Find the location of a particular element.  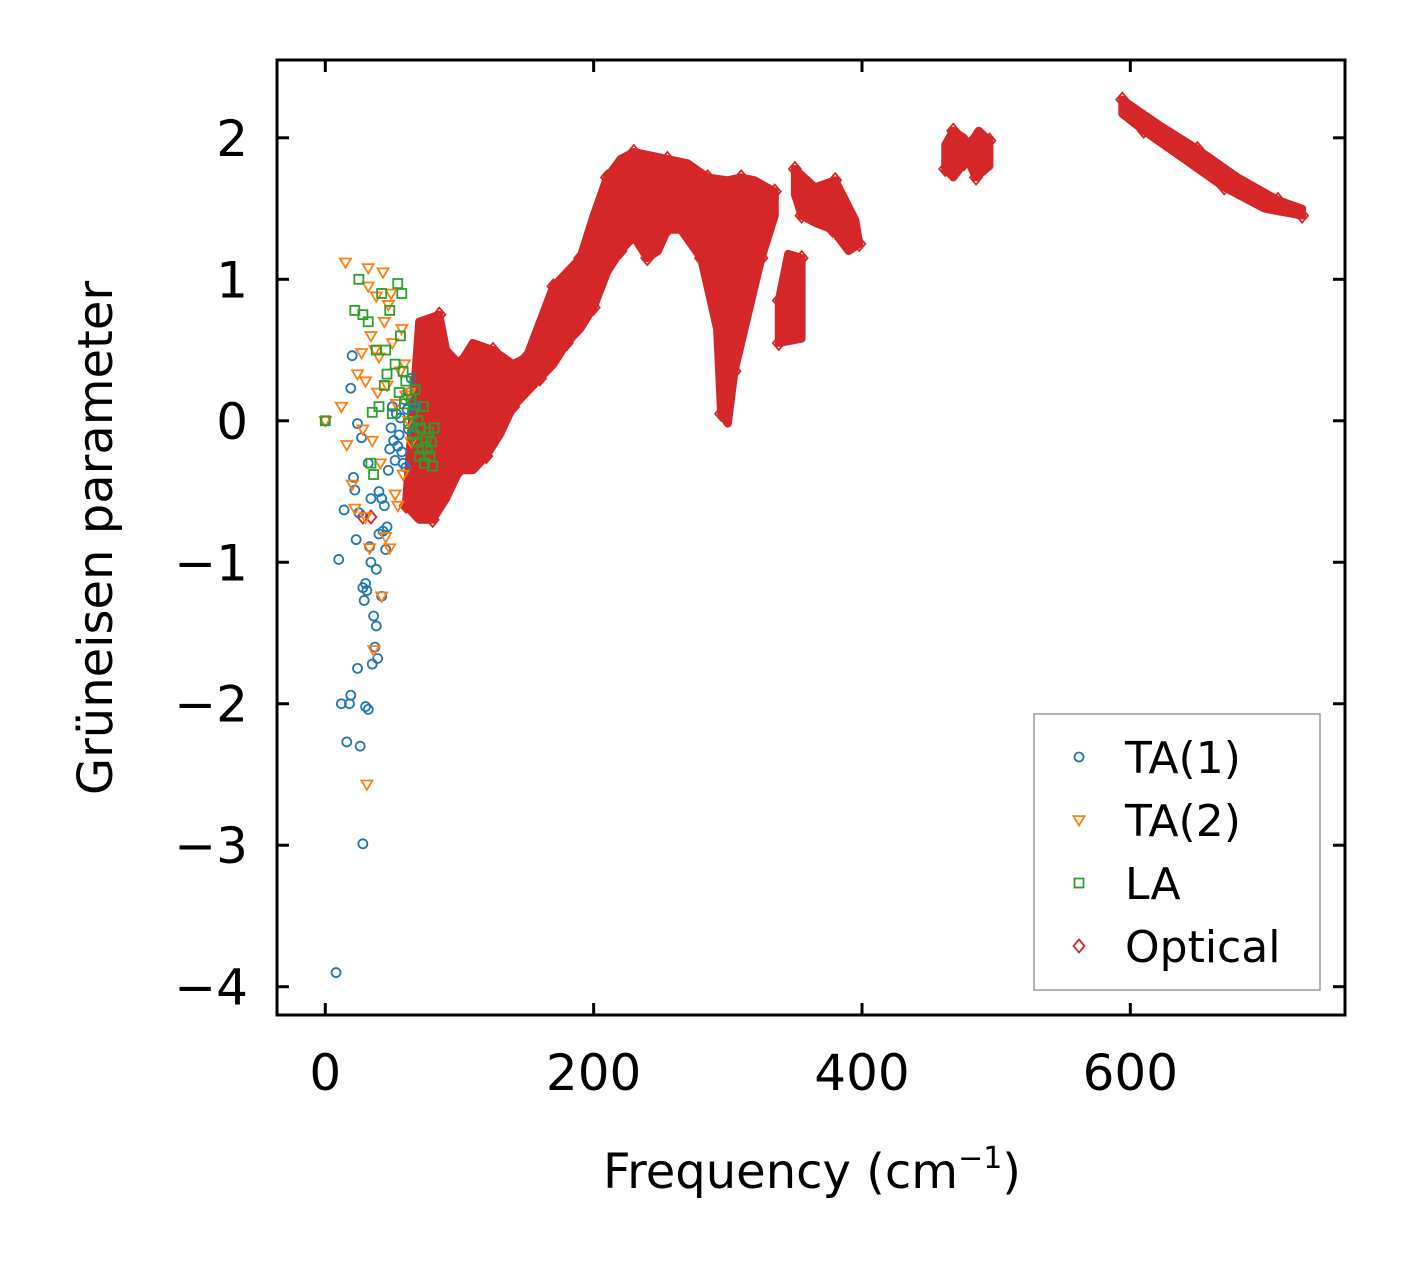

x-axis-label-close: ) is located at coordinates (1011, 1172).